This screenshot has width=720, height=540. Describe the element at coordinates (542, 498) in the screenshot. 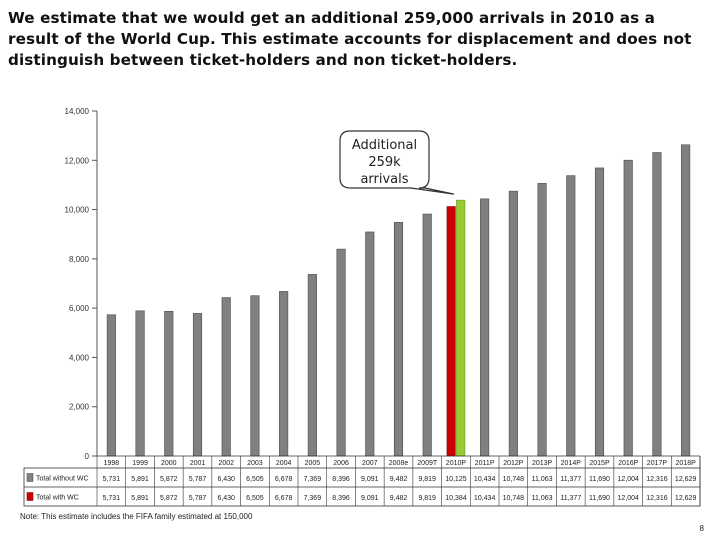

I see `table-cell-with-wc: 11,063` at that location.